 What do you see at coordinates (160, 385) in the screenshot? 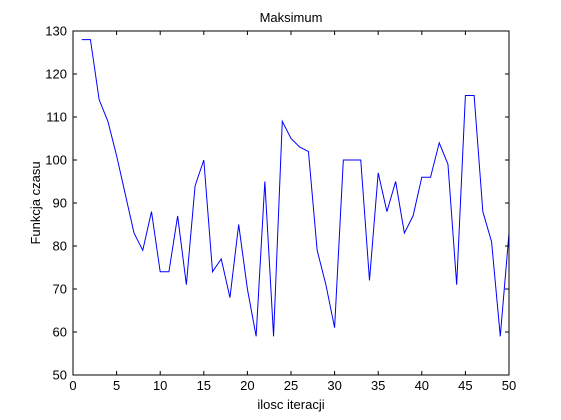
I see `x-tick-label: 10` at bounding box center [160, 385].